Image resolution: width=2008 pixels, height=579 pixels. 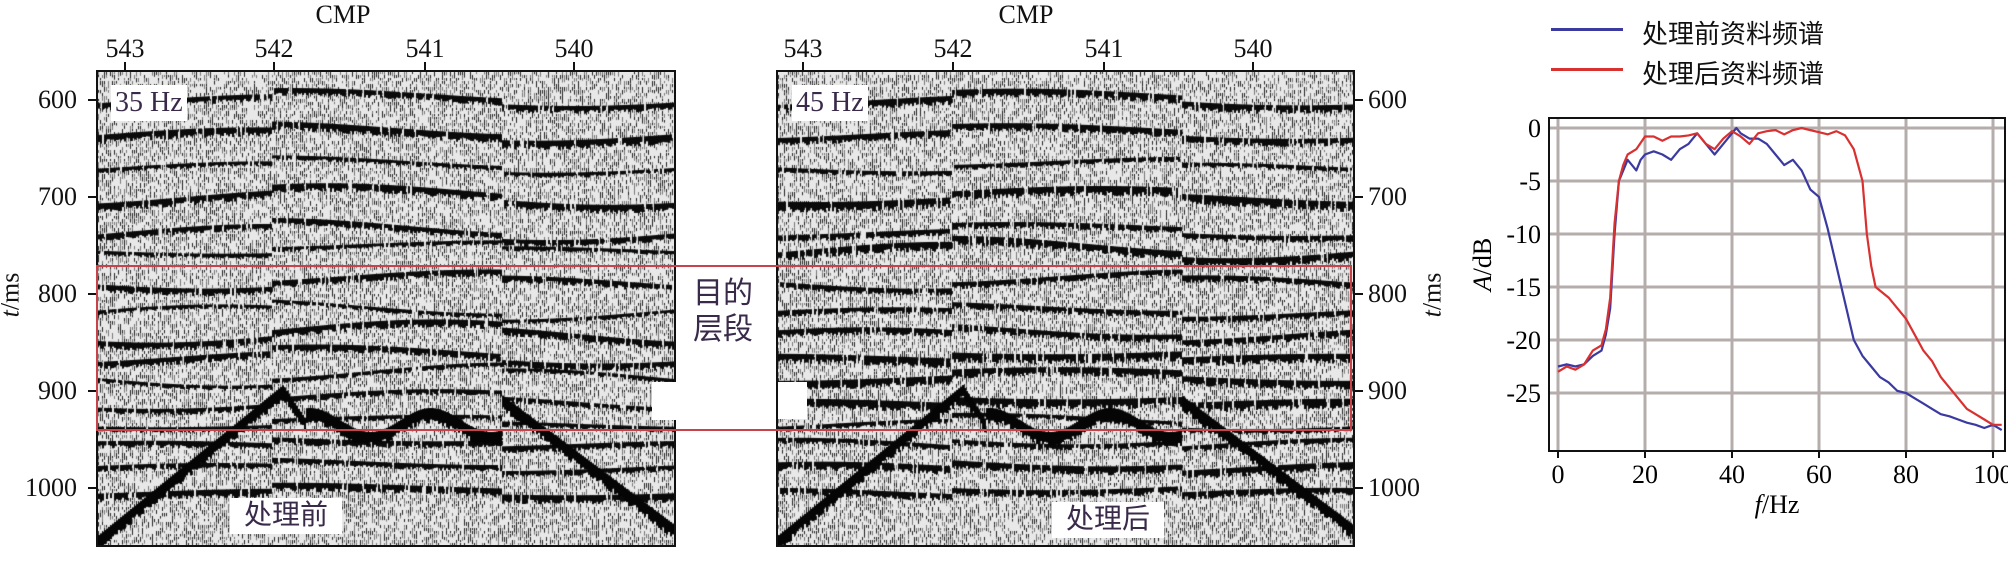 I want to click on y-tick-label: 0, so click(x=1534, y=128).